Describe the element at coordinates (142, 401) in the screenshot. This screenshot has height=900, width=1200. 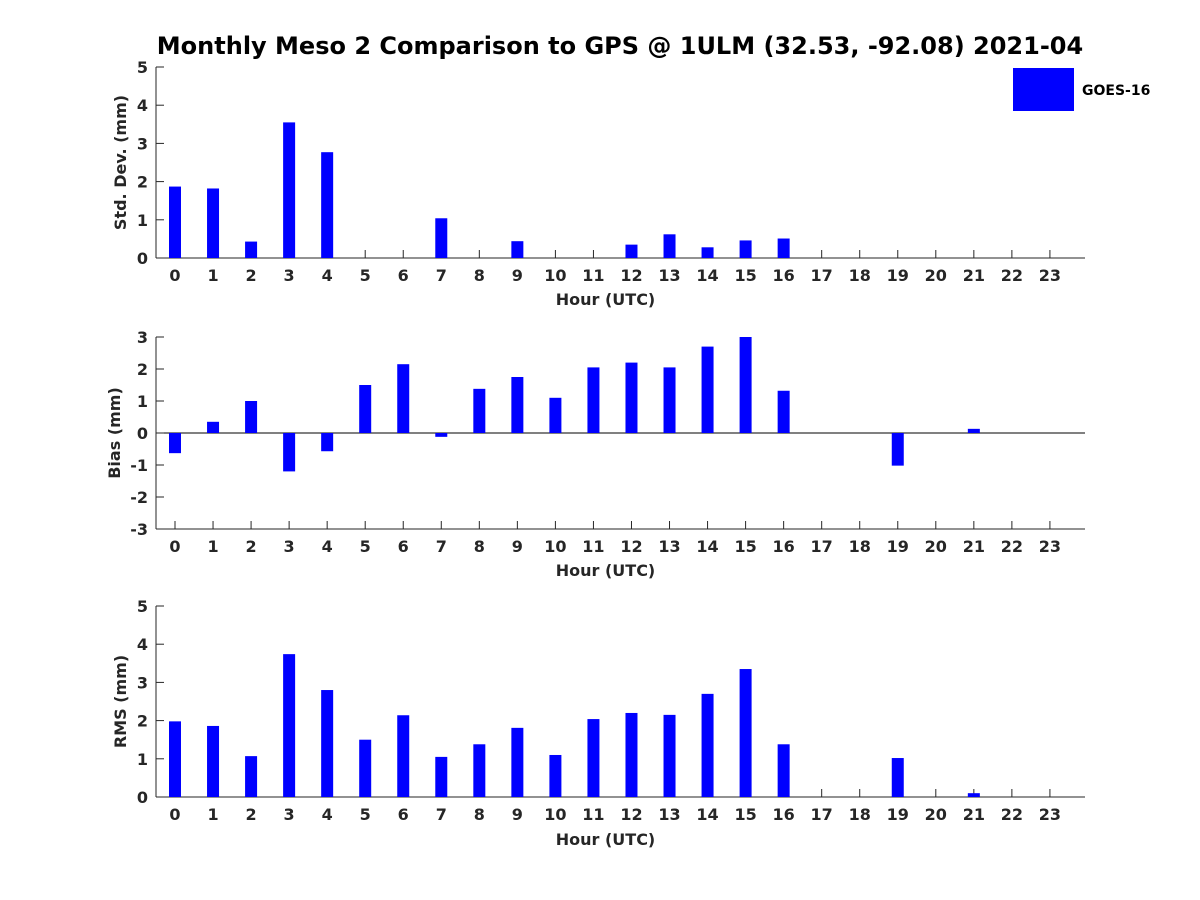
I see `bias-y-tick-label: 1` at that location.